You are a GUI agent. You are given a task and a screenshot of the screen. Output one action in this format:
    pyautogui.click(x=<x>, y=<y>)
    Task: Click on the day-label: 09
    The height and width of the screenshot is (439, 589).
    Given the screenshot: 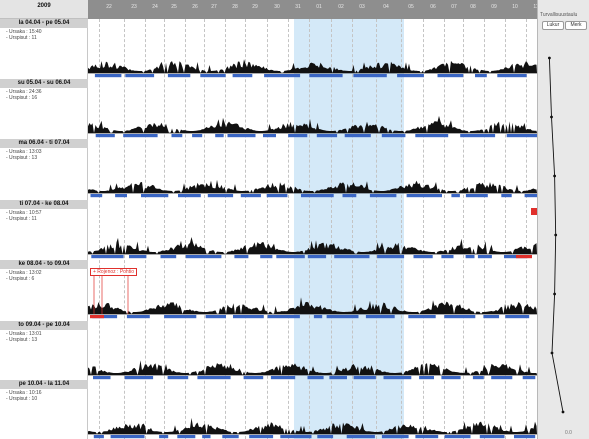 What is the action you would take?
    pyautogui.click(x=494, y=7)
    